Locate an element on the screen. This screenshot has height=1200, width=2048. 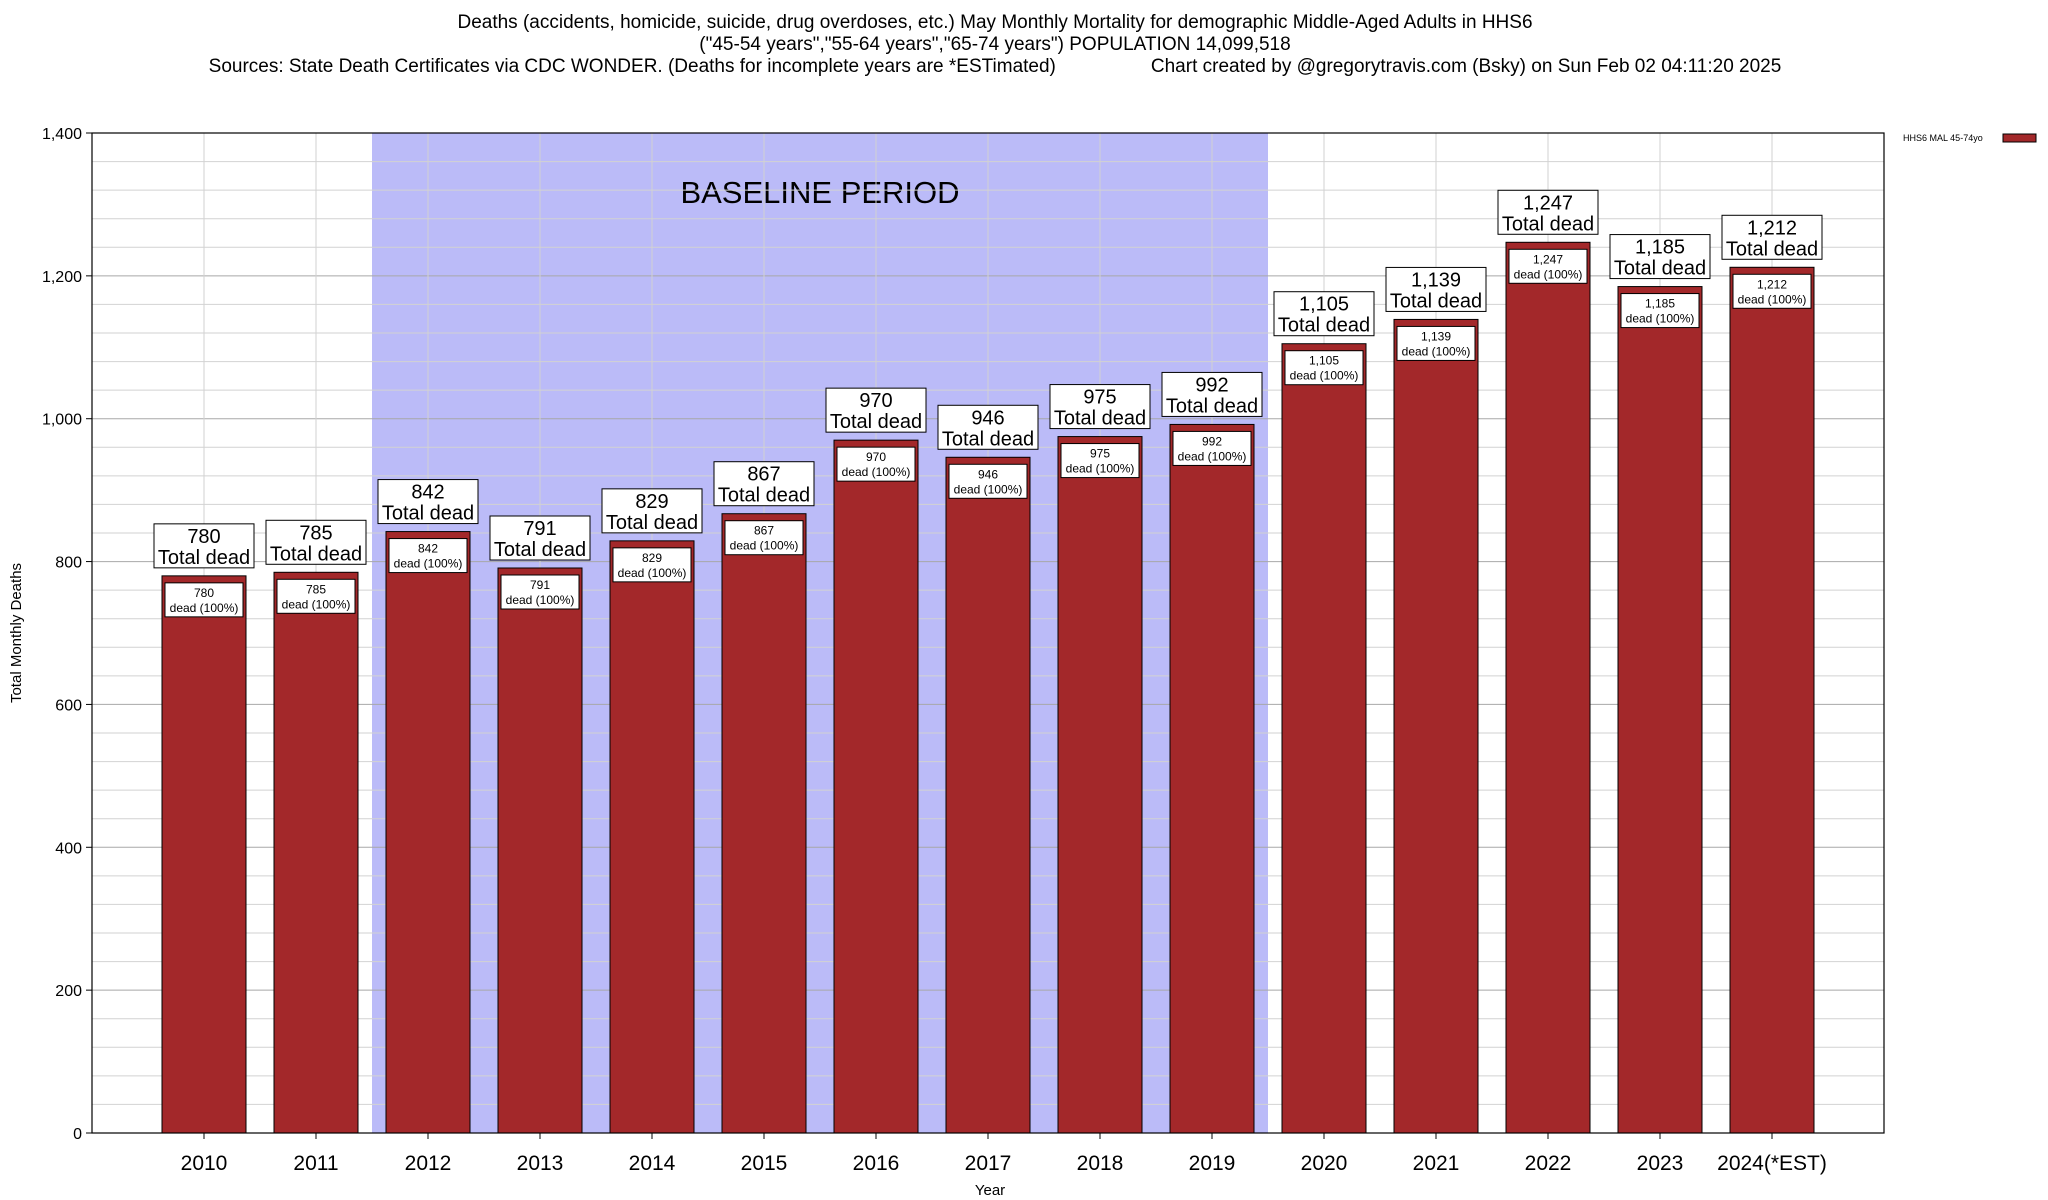
inner-value-label: 1,139 is located at coordinates (1436, 336).